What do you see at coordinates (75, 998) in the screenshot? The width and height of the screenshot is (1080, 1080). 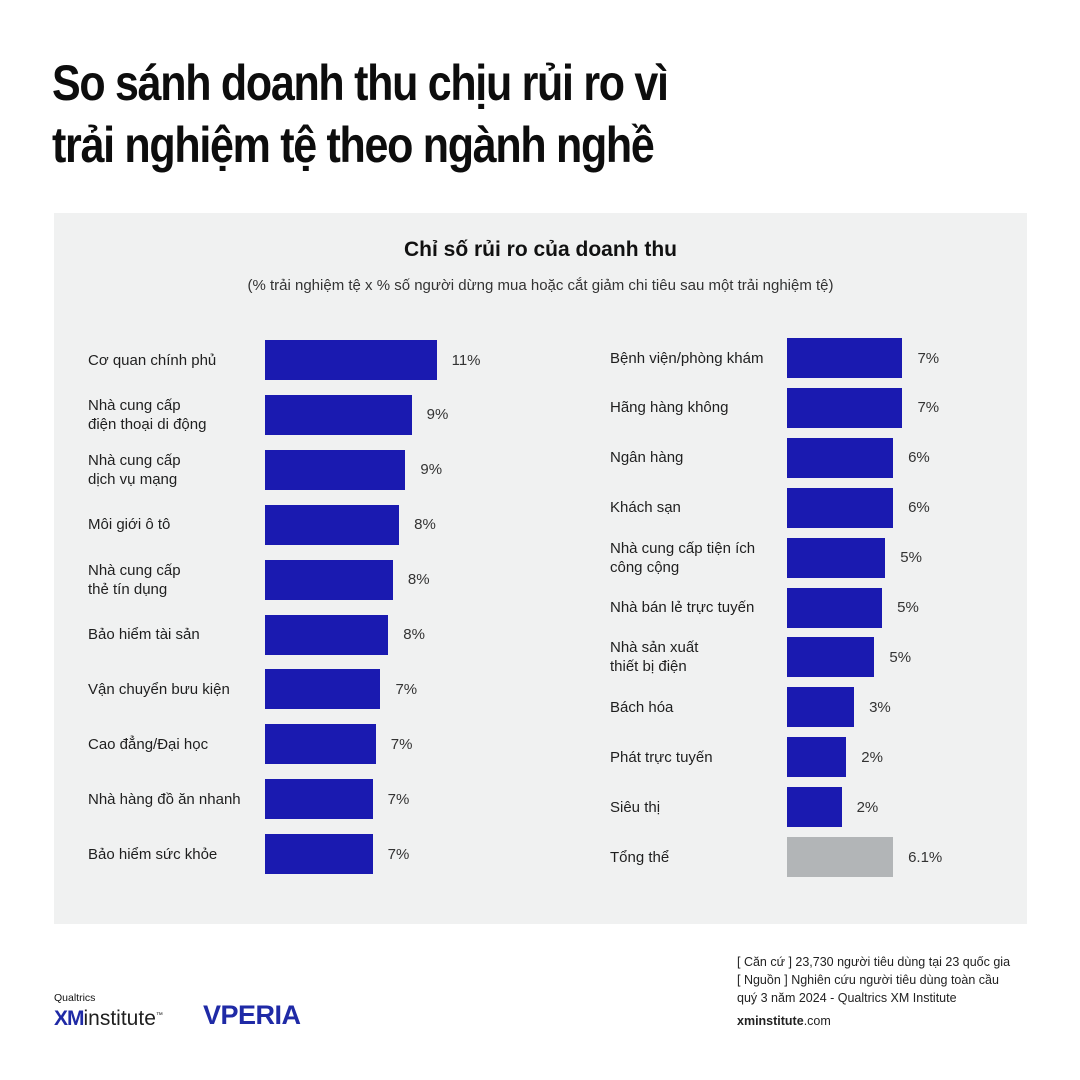 I see `qualtrics-wordmark: Qualtrics` at bounding box center [75, 998].